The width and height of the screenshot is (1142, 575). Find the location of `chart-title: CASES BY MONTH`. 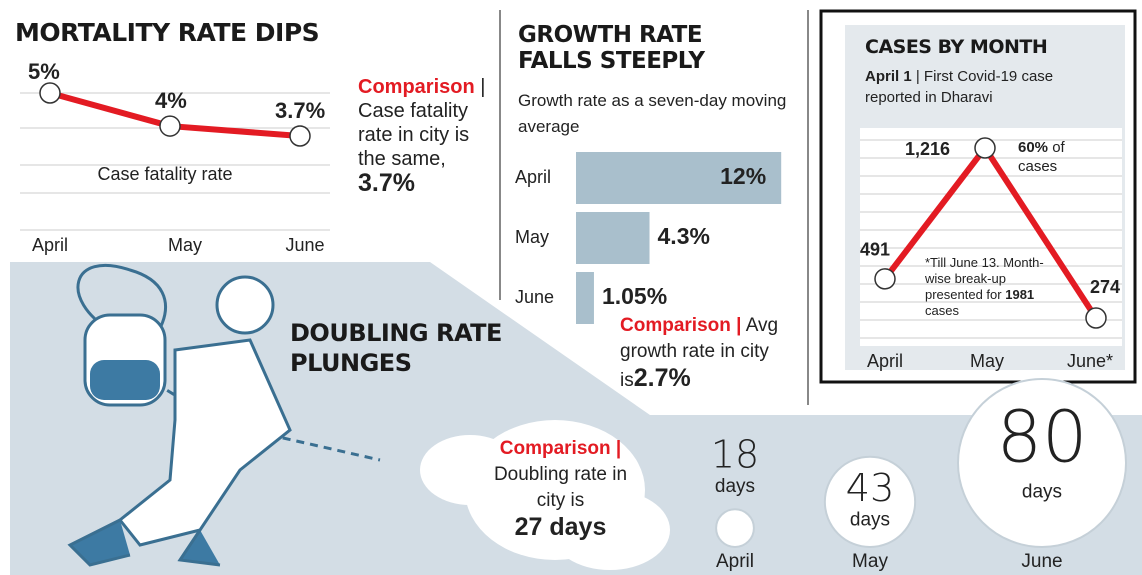

chart-title: CASES BY MONTH is located at coordinates (956, 47).